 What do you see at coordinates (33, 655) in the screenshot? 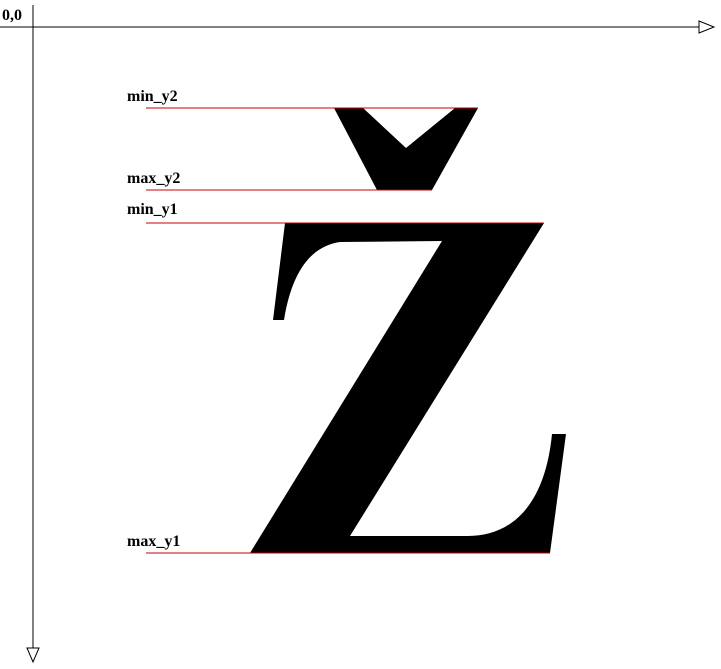
I see `y-axis-arrowhead` at bounding box center [33, 655].